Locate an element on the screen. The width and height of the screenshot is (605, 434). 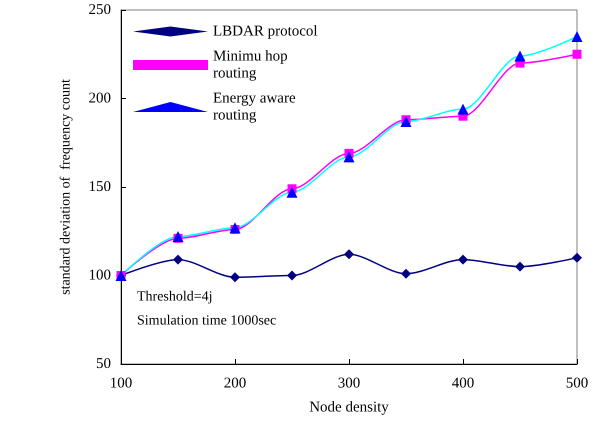
legend-label: LBDAR protocol is located at coordinates (265, 32).